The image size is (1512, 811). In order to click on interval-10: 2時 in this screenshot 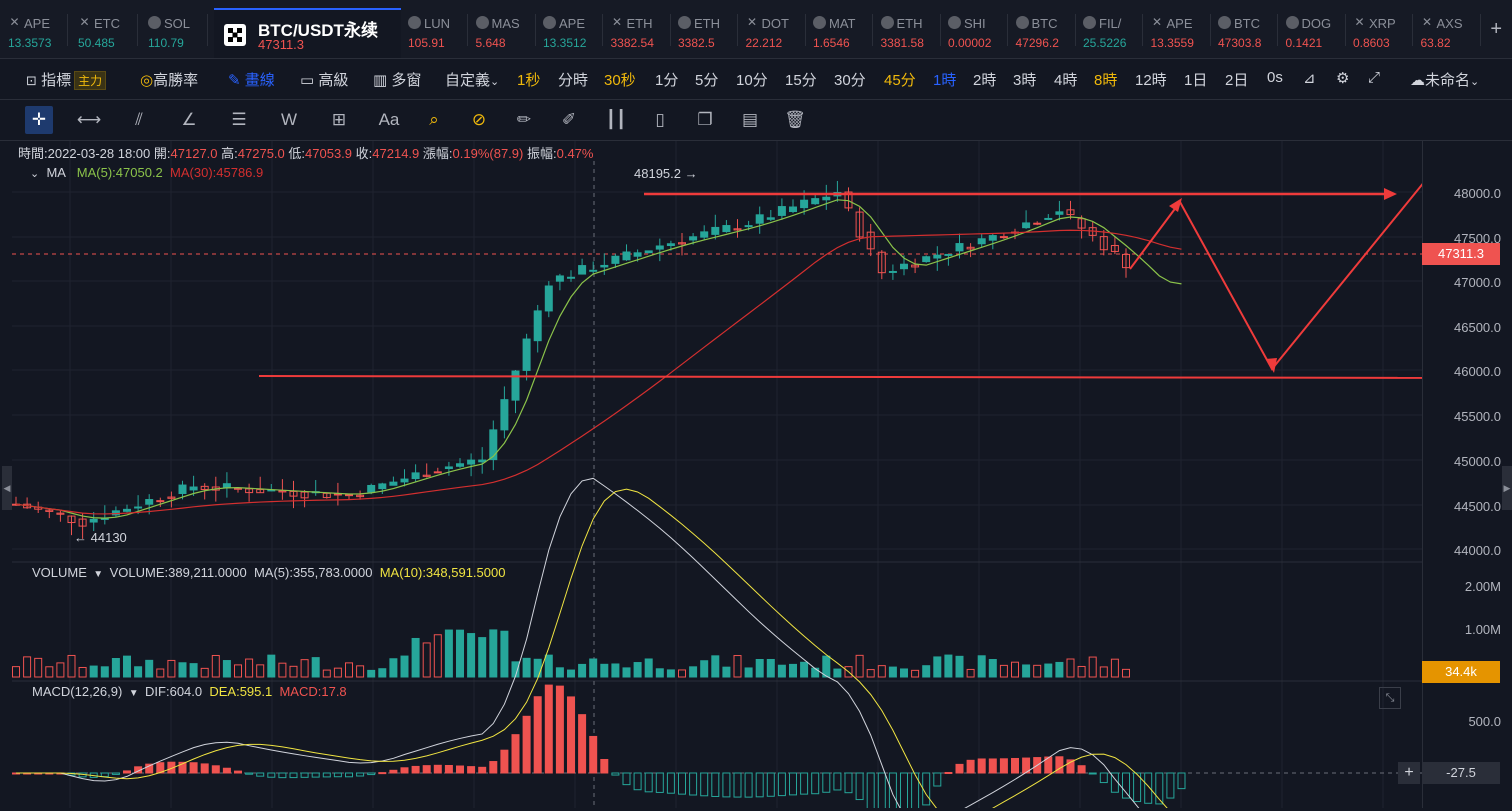, I will do `click(985, 80)`.